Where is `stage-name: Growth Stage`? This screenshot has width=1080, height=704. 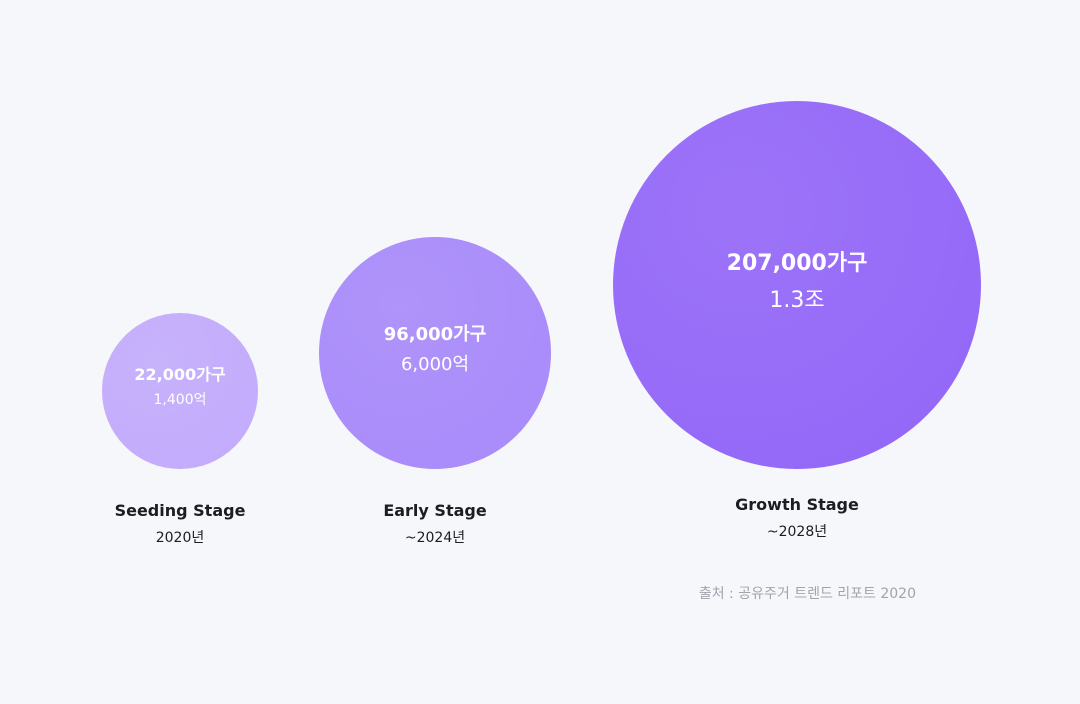
stage-name: Growth Stage is located at coordinates (797, 504).